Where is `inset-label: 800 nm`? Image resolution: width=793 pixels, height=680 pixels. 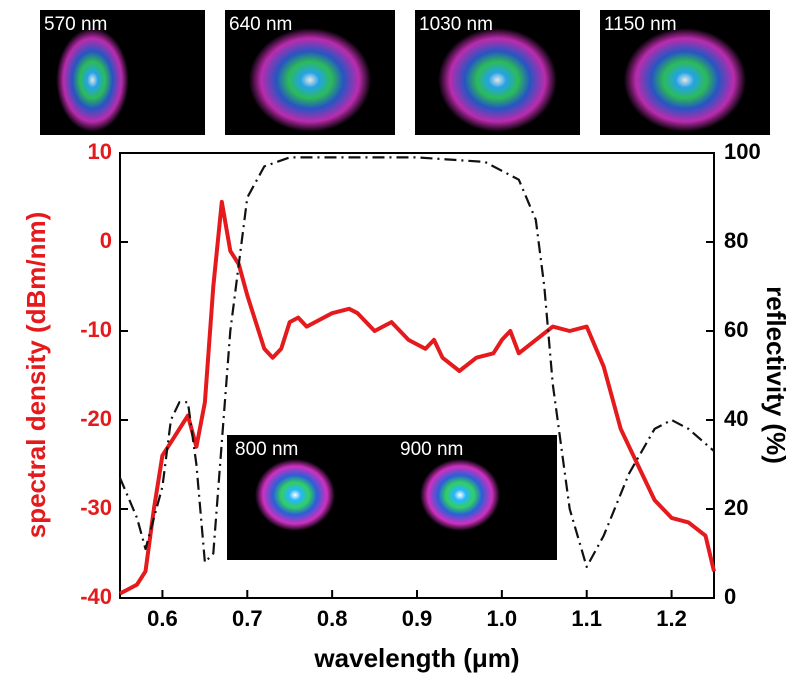 inset-label: 800 nm is located at coordinates (266, 449).